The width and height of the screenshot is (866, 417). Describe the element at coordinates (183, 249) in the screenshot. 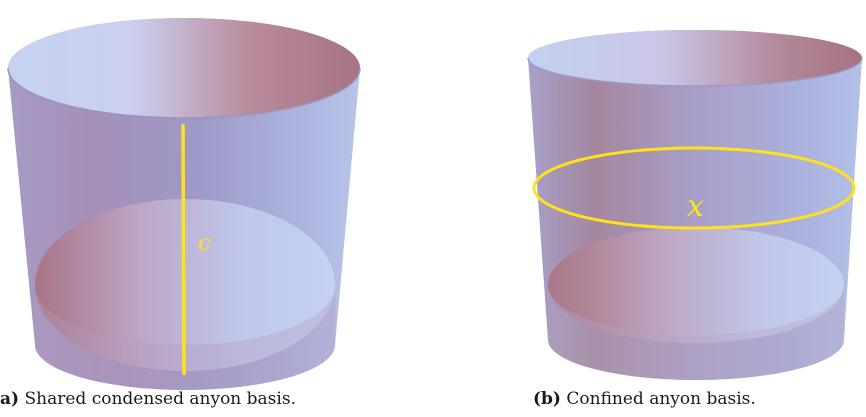

I see `vertical-string-c` at that location.